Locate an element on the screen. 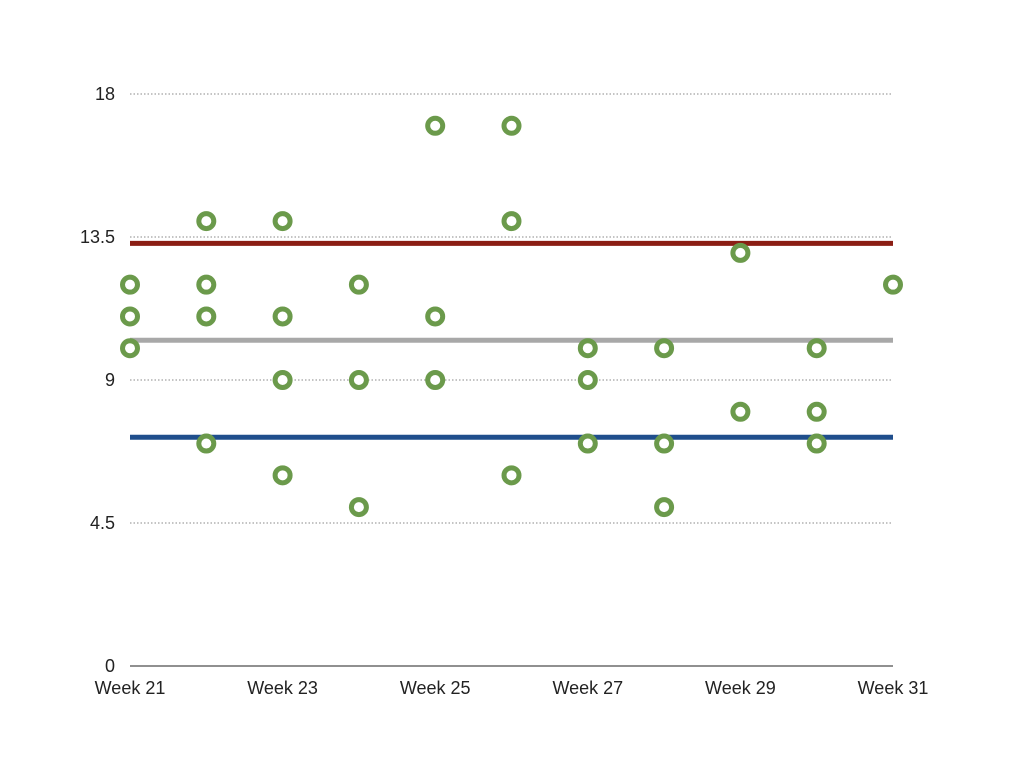  y-tick-label: 0 is located at coordinates (110, 666).